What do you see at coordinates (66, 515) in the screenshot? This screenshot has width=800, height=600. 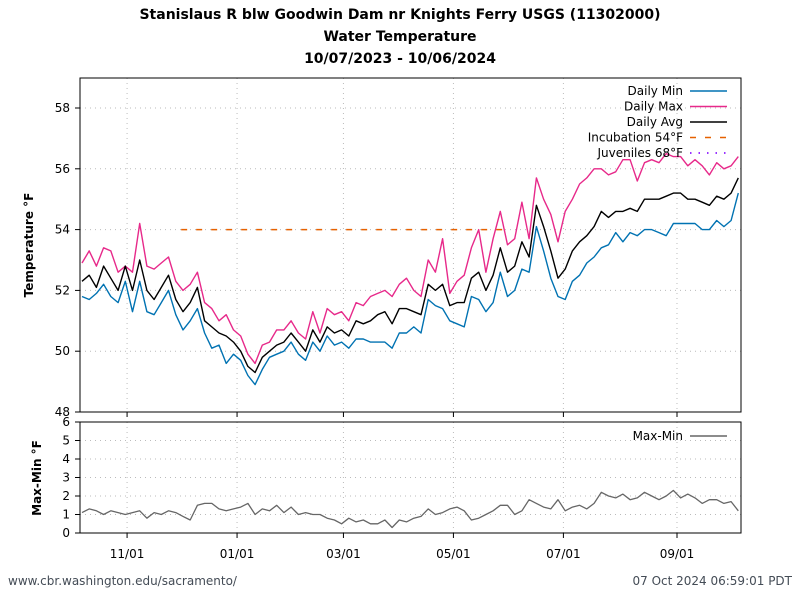 I see `y-tick-label: 1` at bounding box center [66, 515].